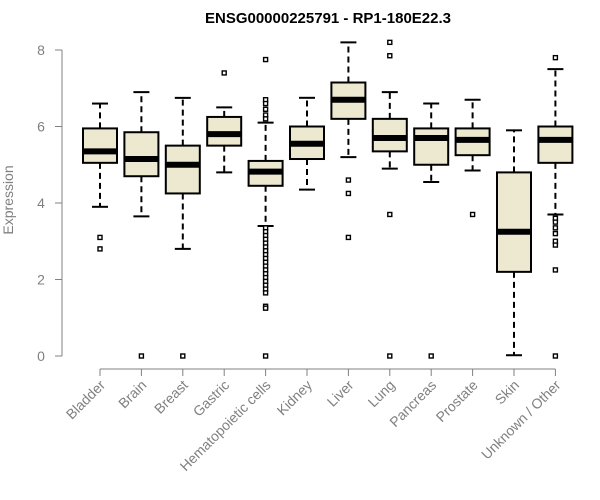 The image size is (600, 500). What do you see at coordinates (41, 280) in the screenshot?
I see `y-tick-label: 2` at bounding box center [41, 280].